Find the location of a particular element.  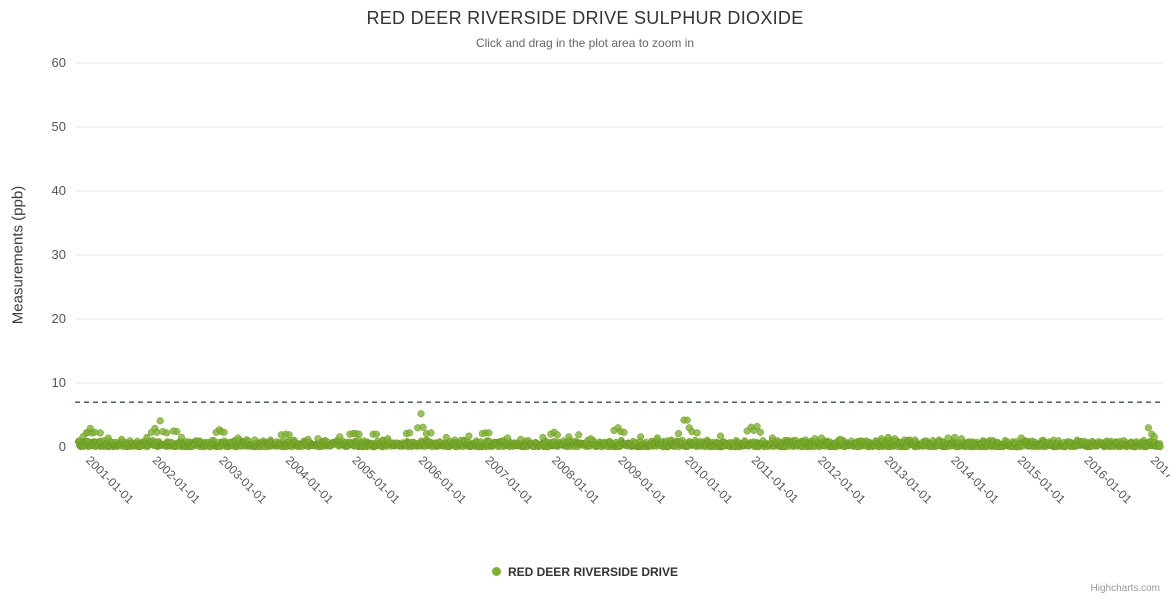

svg-text: 2005-01-01 is located at coordinates (376, 480).